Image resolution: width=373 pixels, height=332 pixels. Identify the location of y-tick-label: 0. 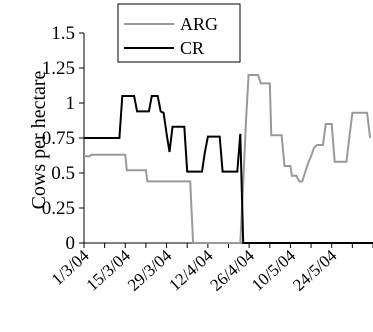
(71, 243).